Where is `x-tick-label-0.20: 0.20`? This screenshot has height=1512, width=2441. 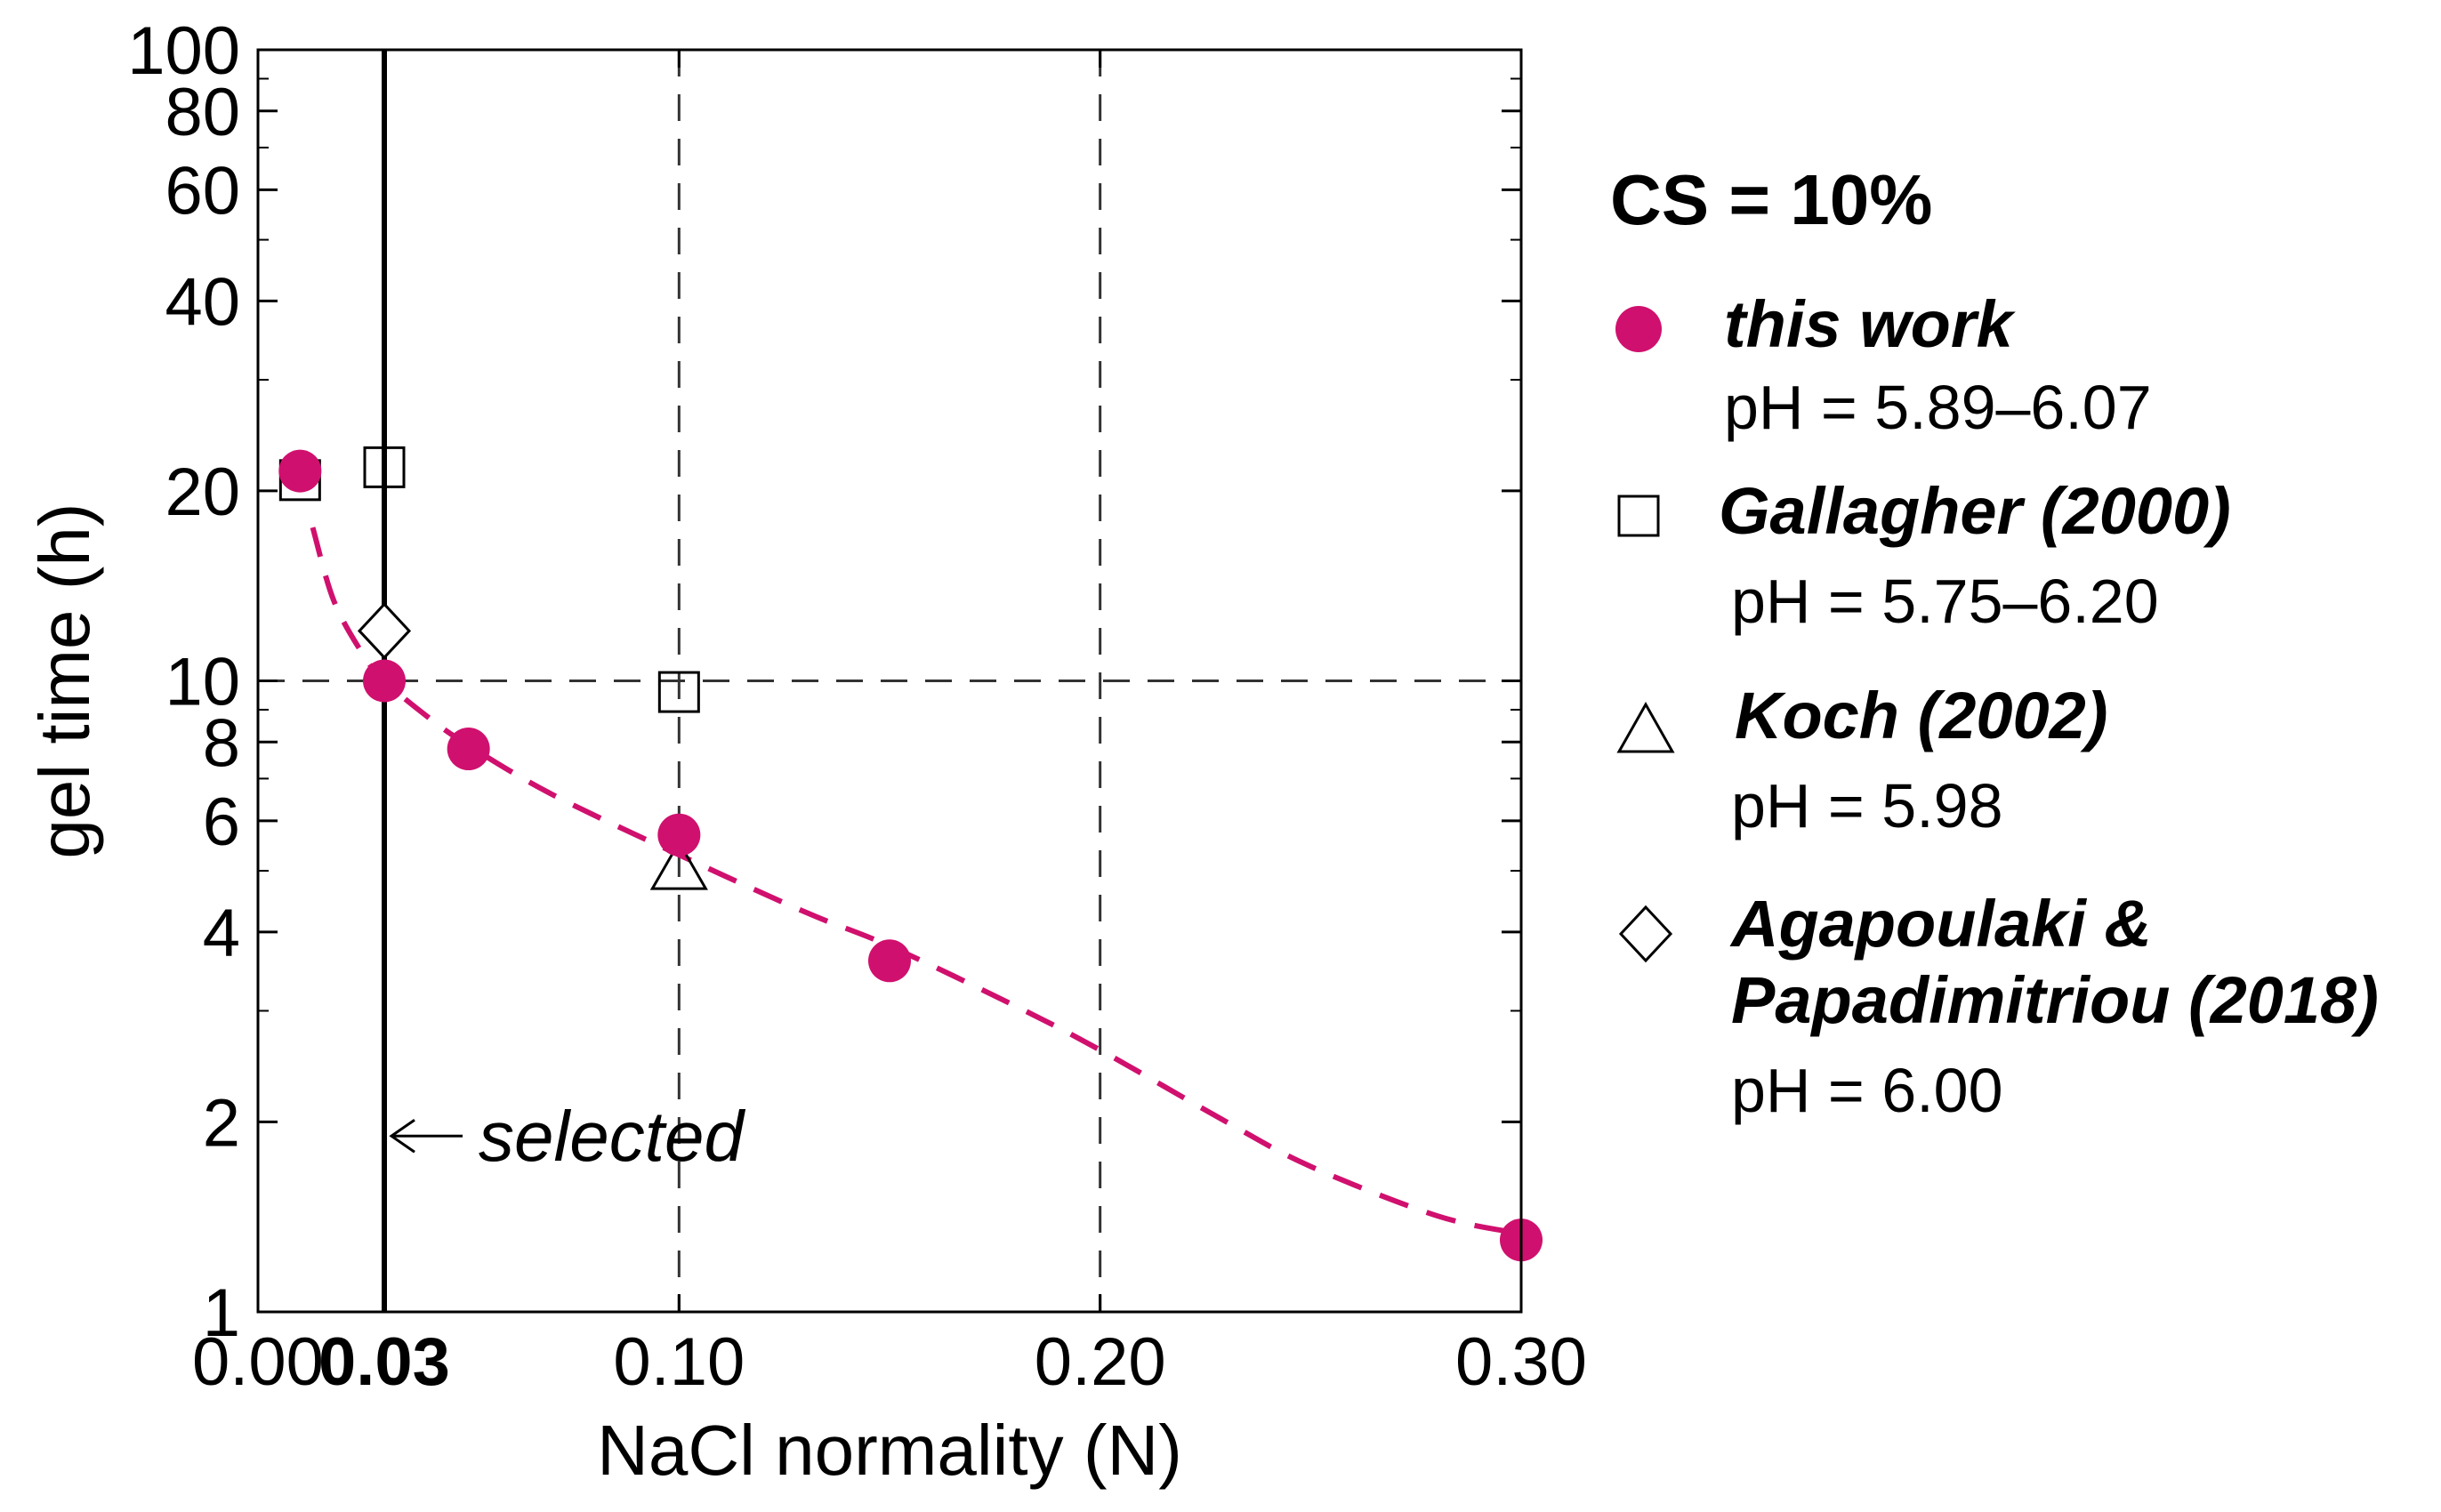 x-tick-label-0.20: 0.20 is located at coordinates (1100, 1362).